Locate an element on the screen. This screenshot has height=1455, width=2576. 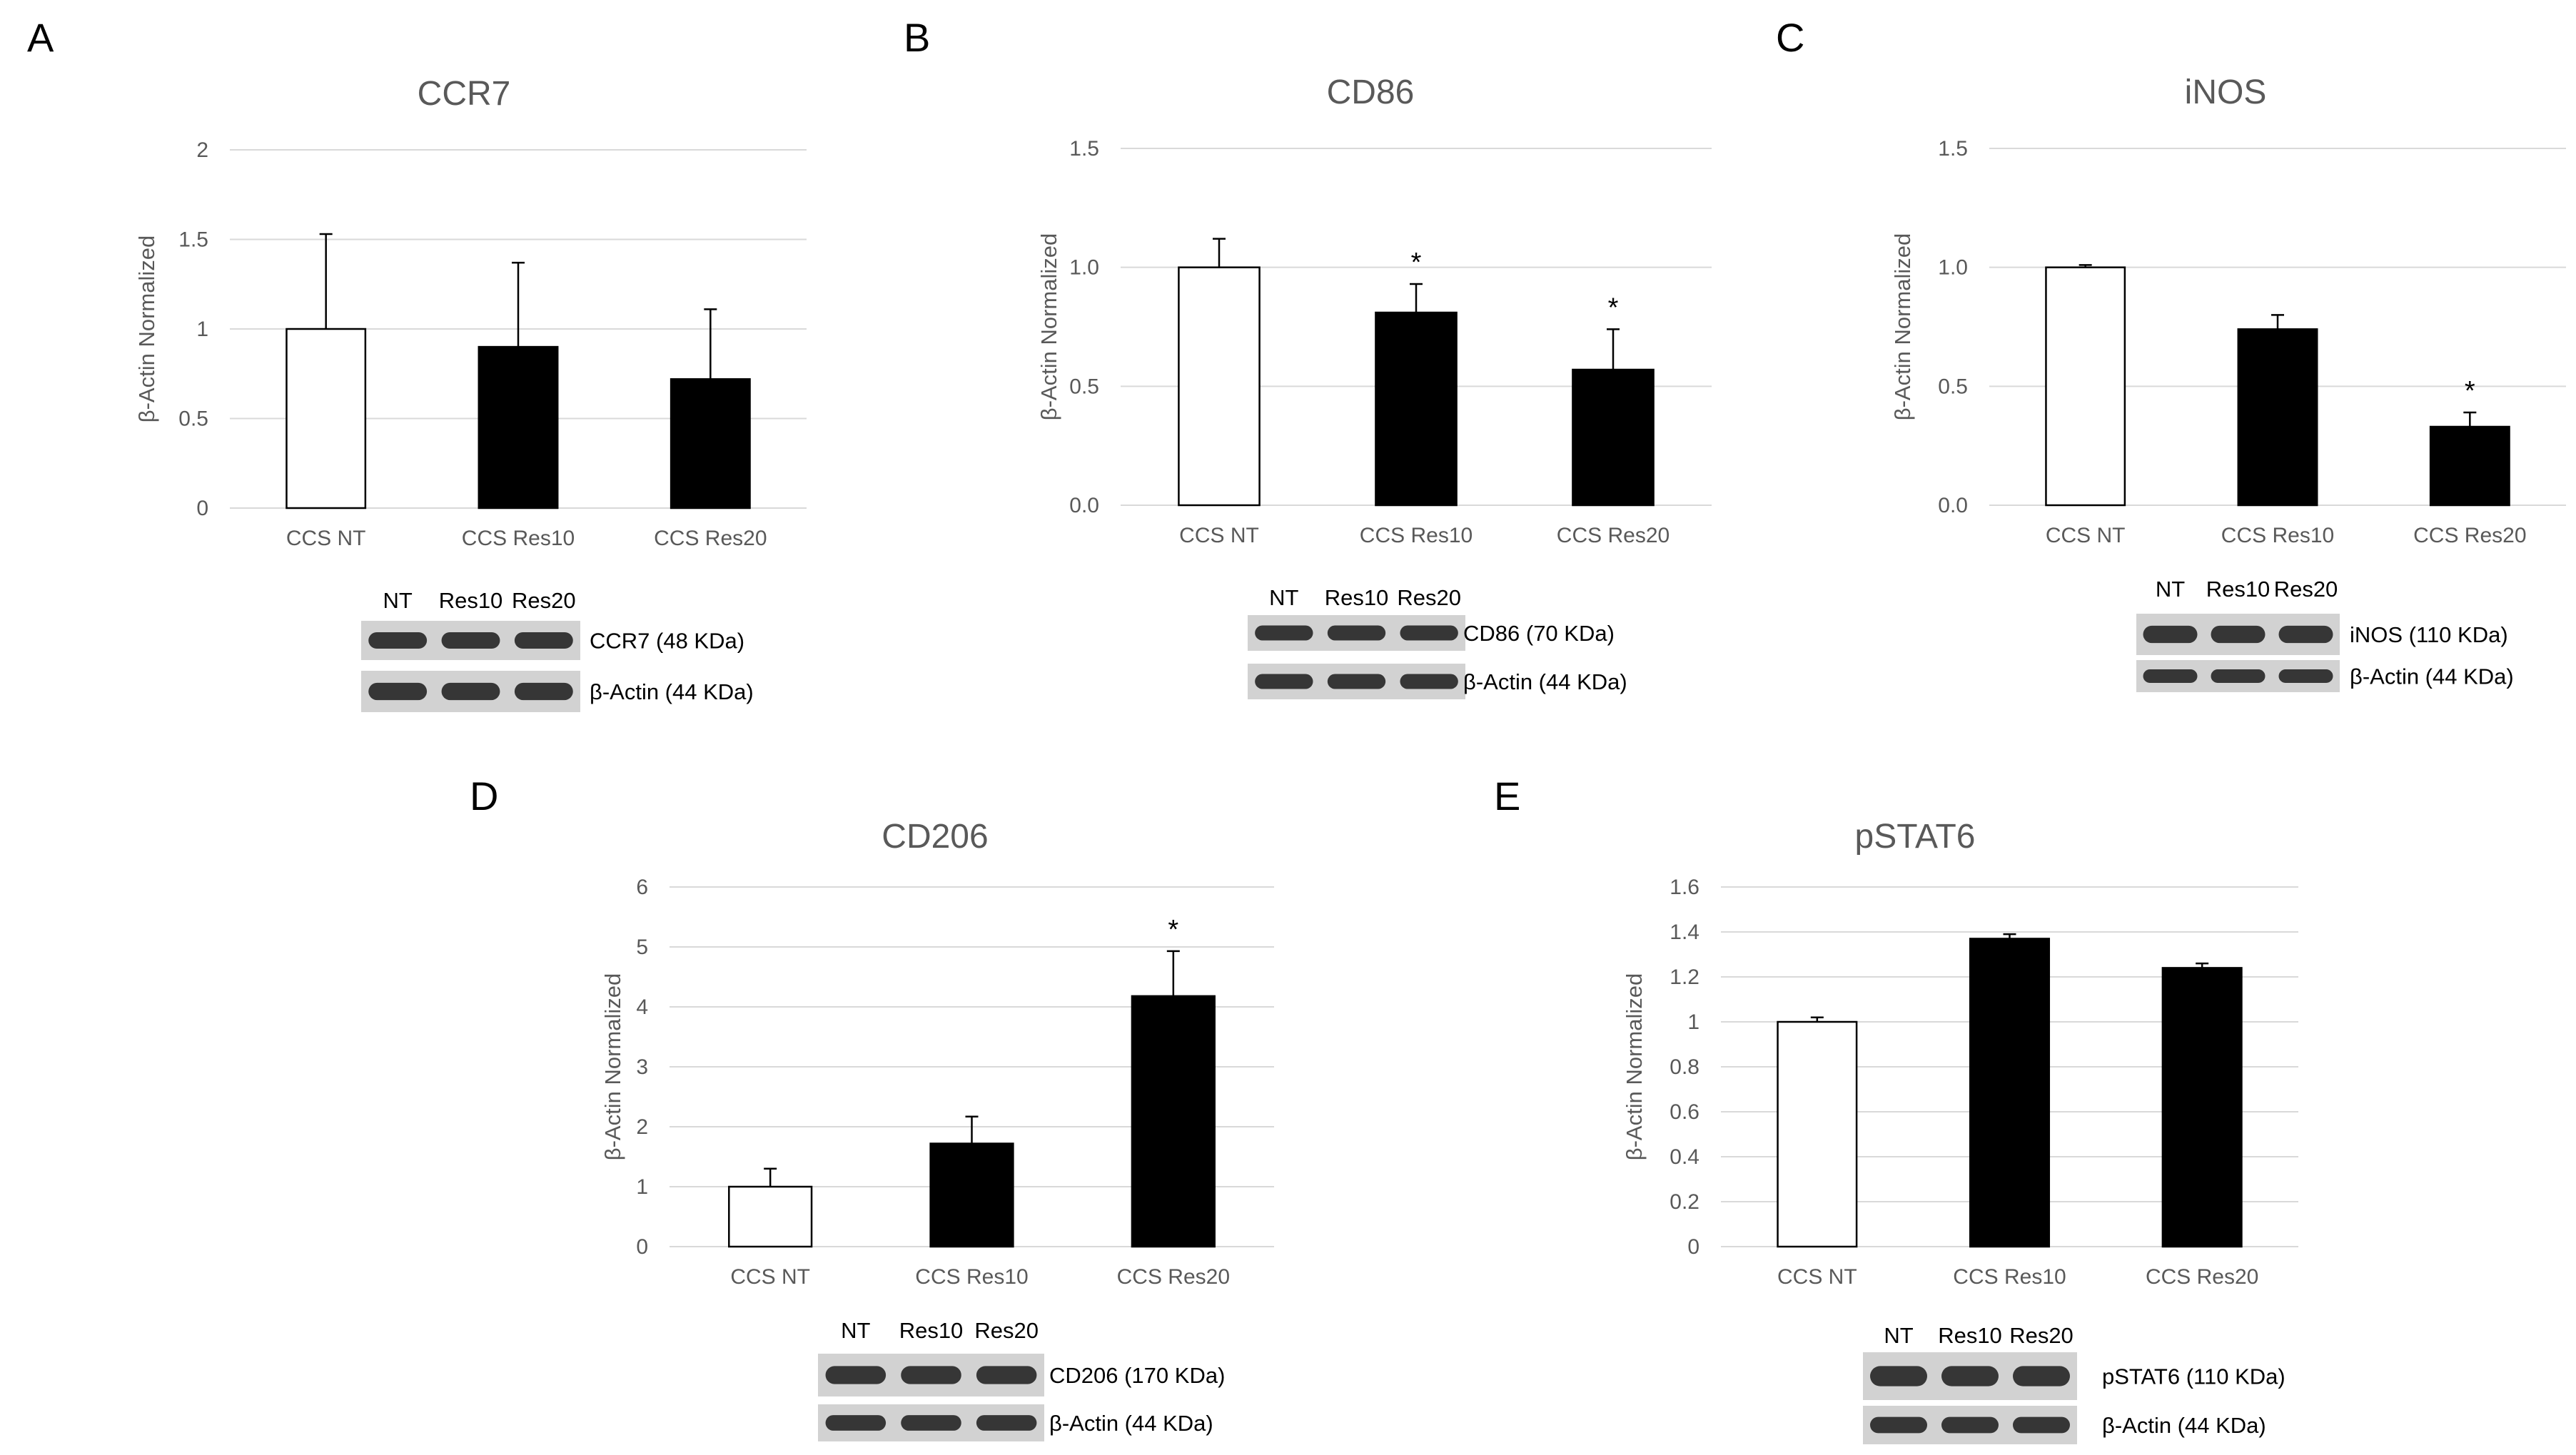
y-tick-label: 0 is located at coordinates (642, 1247).